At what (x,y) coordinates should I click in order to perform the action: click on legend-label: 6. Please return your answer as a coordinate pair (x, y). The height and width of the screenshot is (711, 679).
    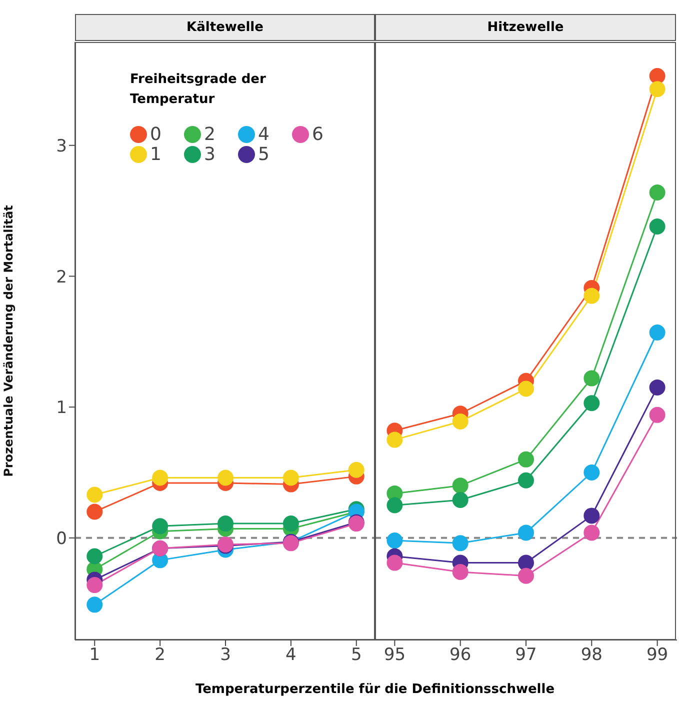
    Looking at the image, I should click on (318, 134).